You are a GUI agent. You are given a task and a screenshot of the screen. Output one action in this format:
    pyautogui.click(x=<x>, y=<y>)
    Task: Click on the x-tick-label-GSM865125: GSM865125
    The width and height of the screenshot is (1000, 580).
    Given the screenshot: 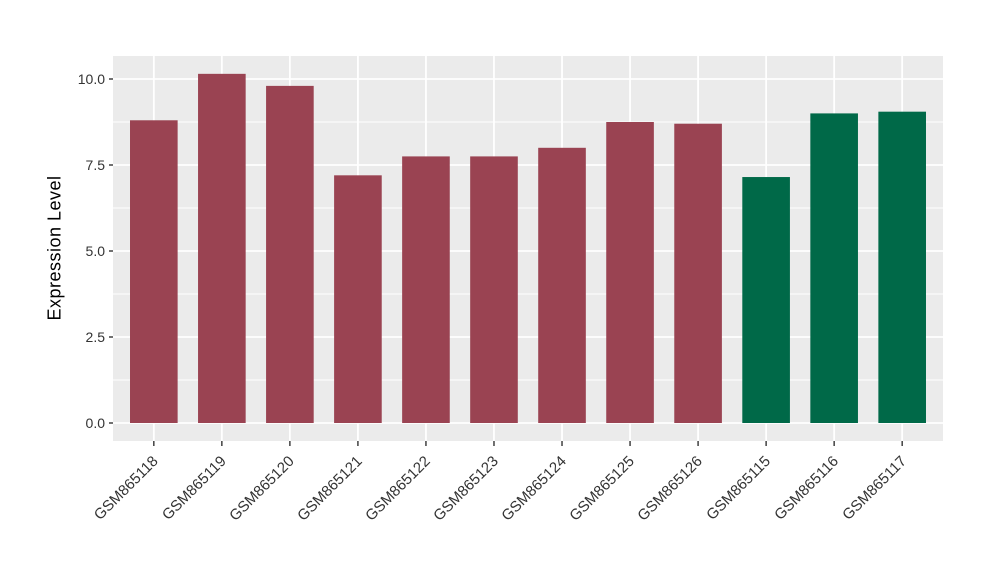 What is the action you would take?
    pyautogui.click(x=602, y=489)
    